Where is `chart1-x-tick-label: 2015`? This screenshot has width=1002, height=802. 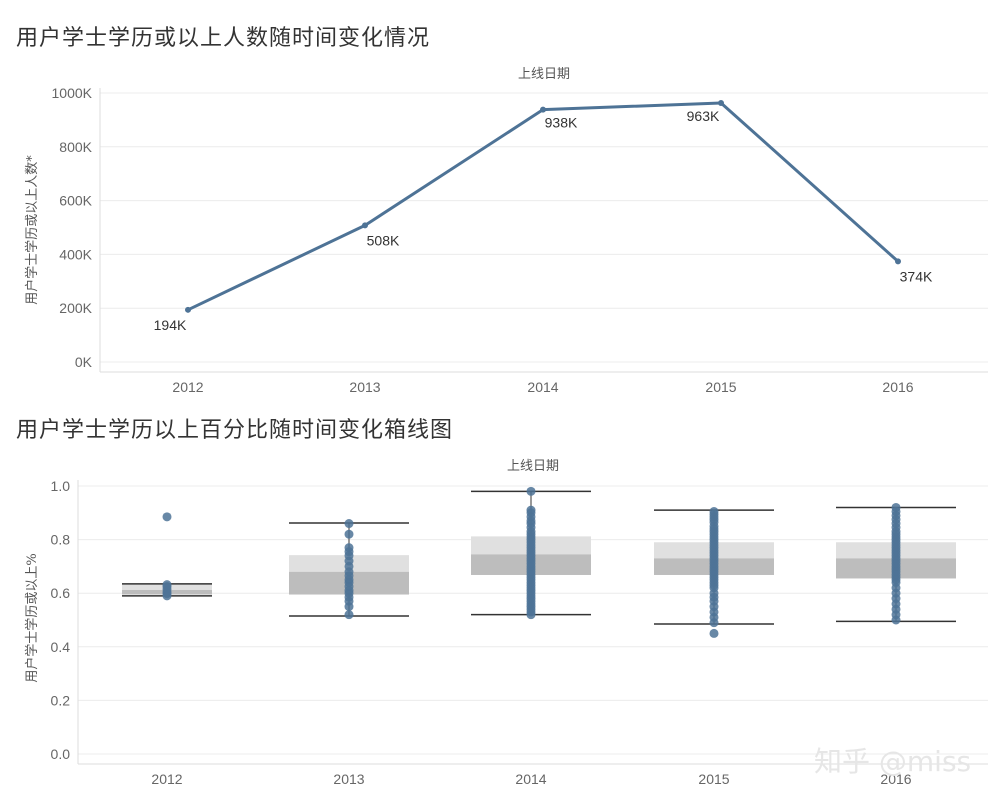 chart1-x-tick-label: 2015 is located at coordinates (720, 387).